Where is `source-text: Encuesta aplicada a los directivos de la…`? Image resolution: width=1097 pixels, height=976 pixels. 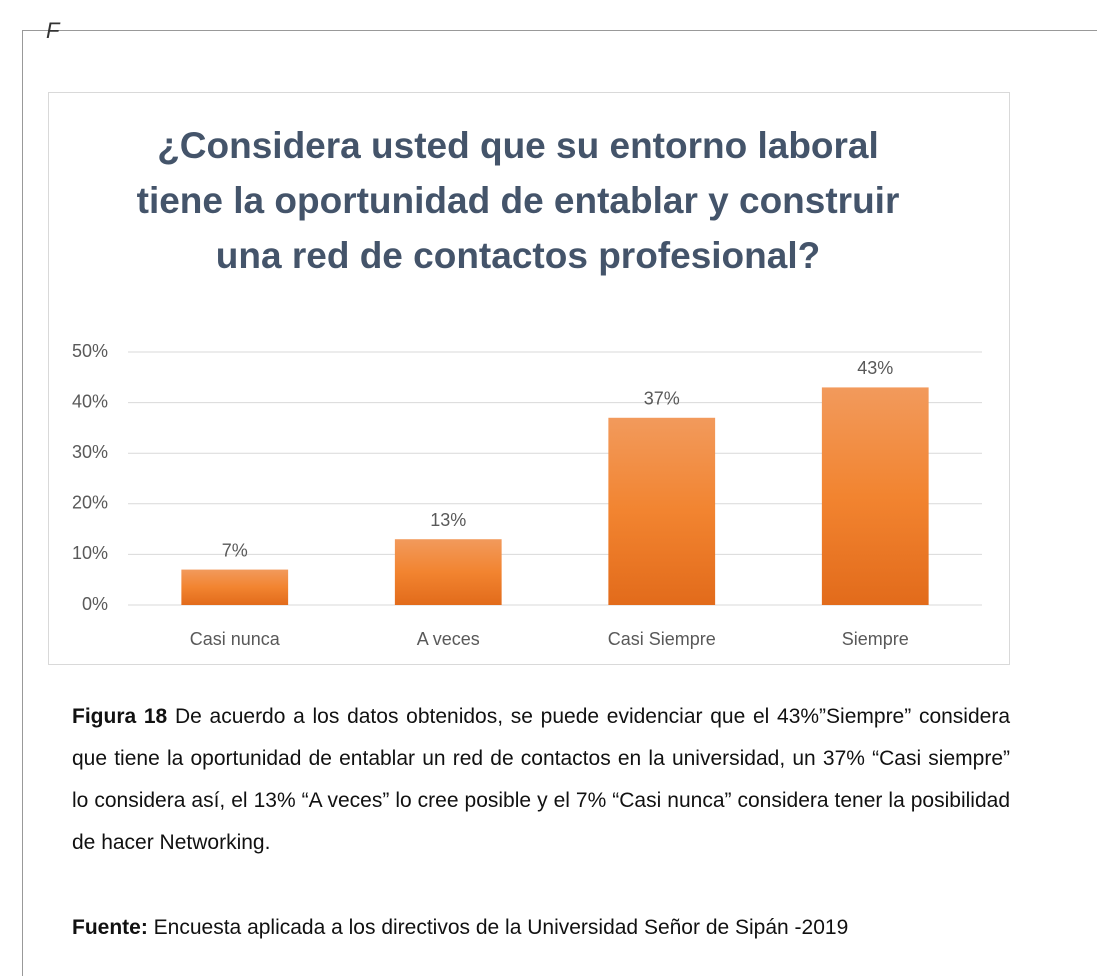 source-text: Encuesta aplicada a los directivos de la… is located at coordinates (501, 927).